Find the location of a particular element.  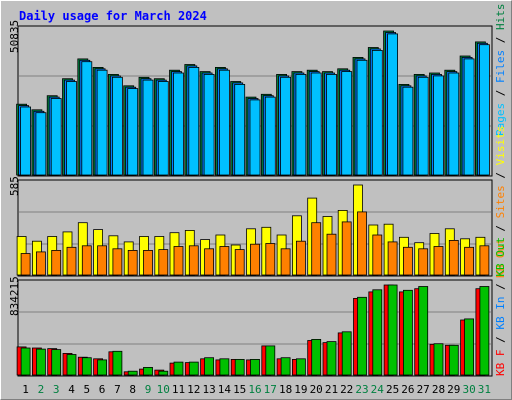

top-legend-pages: Pages is located at coordinates (500, 119).